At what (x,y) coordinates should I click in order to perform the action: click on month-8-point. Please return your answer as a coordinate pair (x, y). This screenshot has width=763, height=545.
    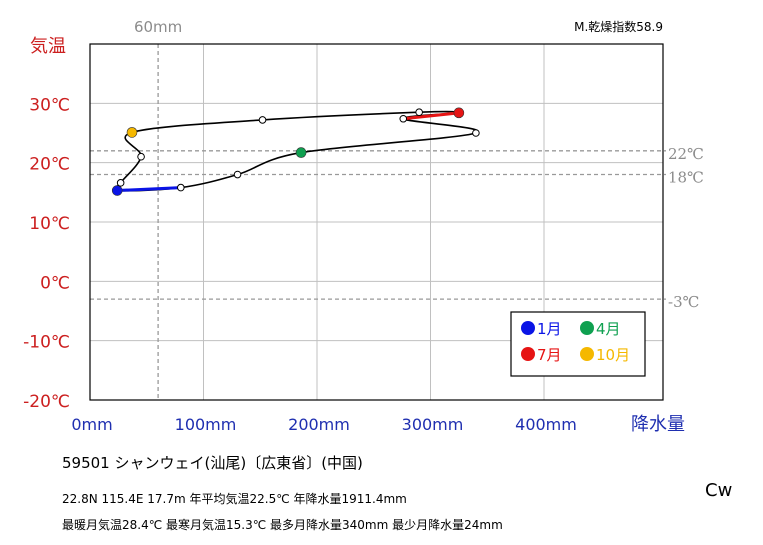
    Looking at the image, I should click on (419, 112).